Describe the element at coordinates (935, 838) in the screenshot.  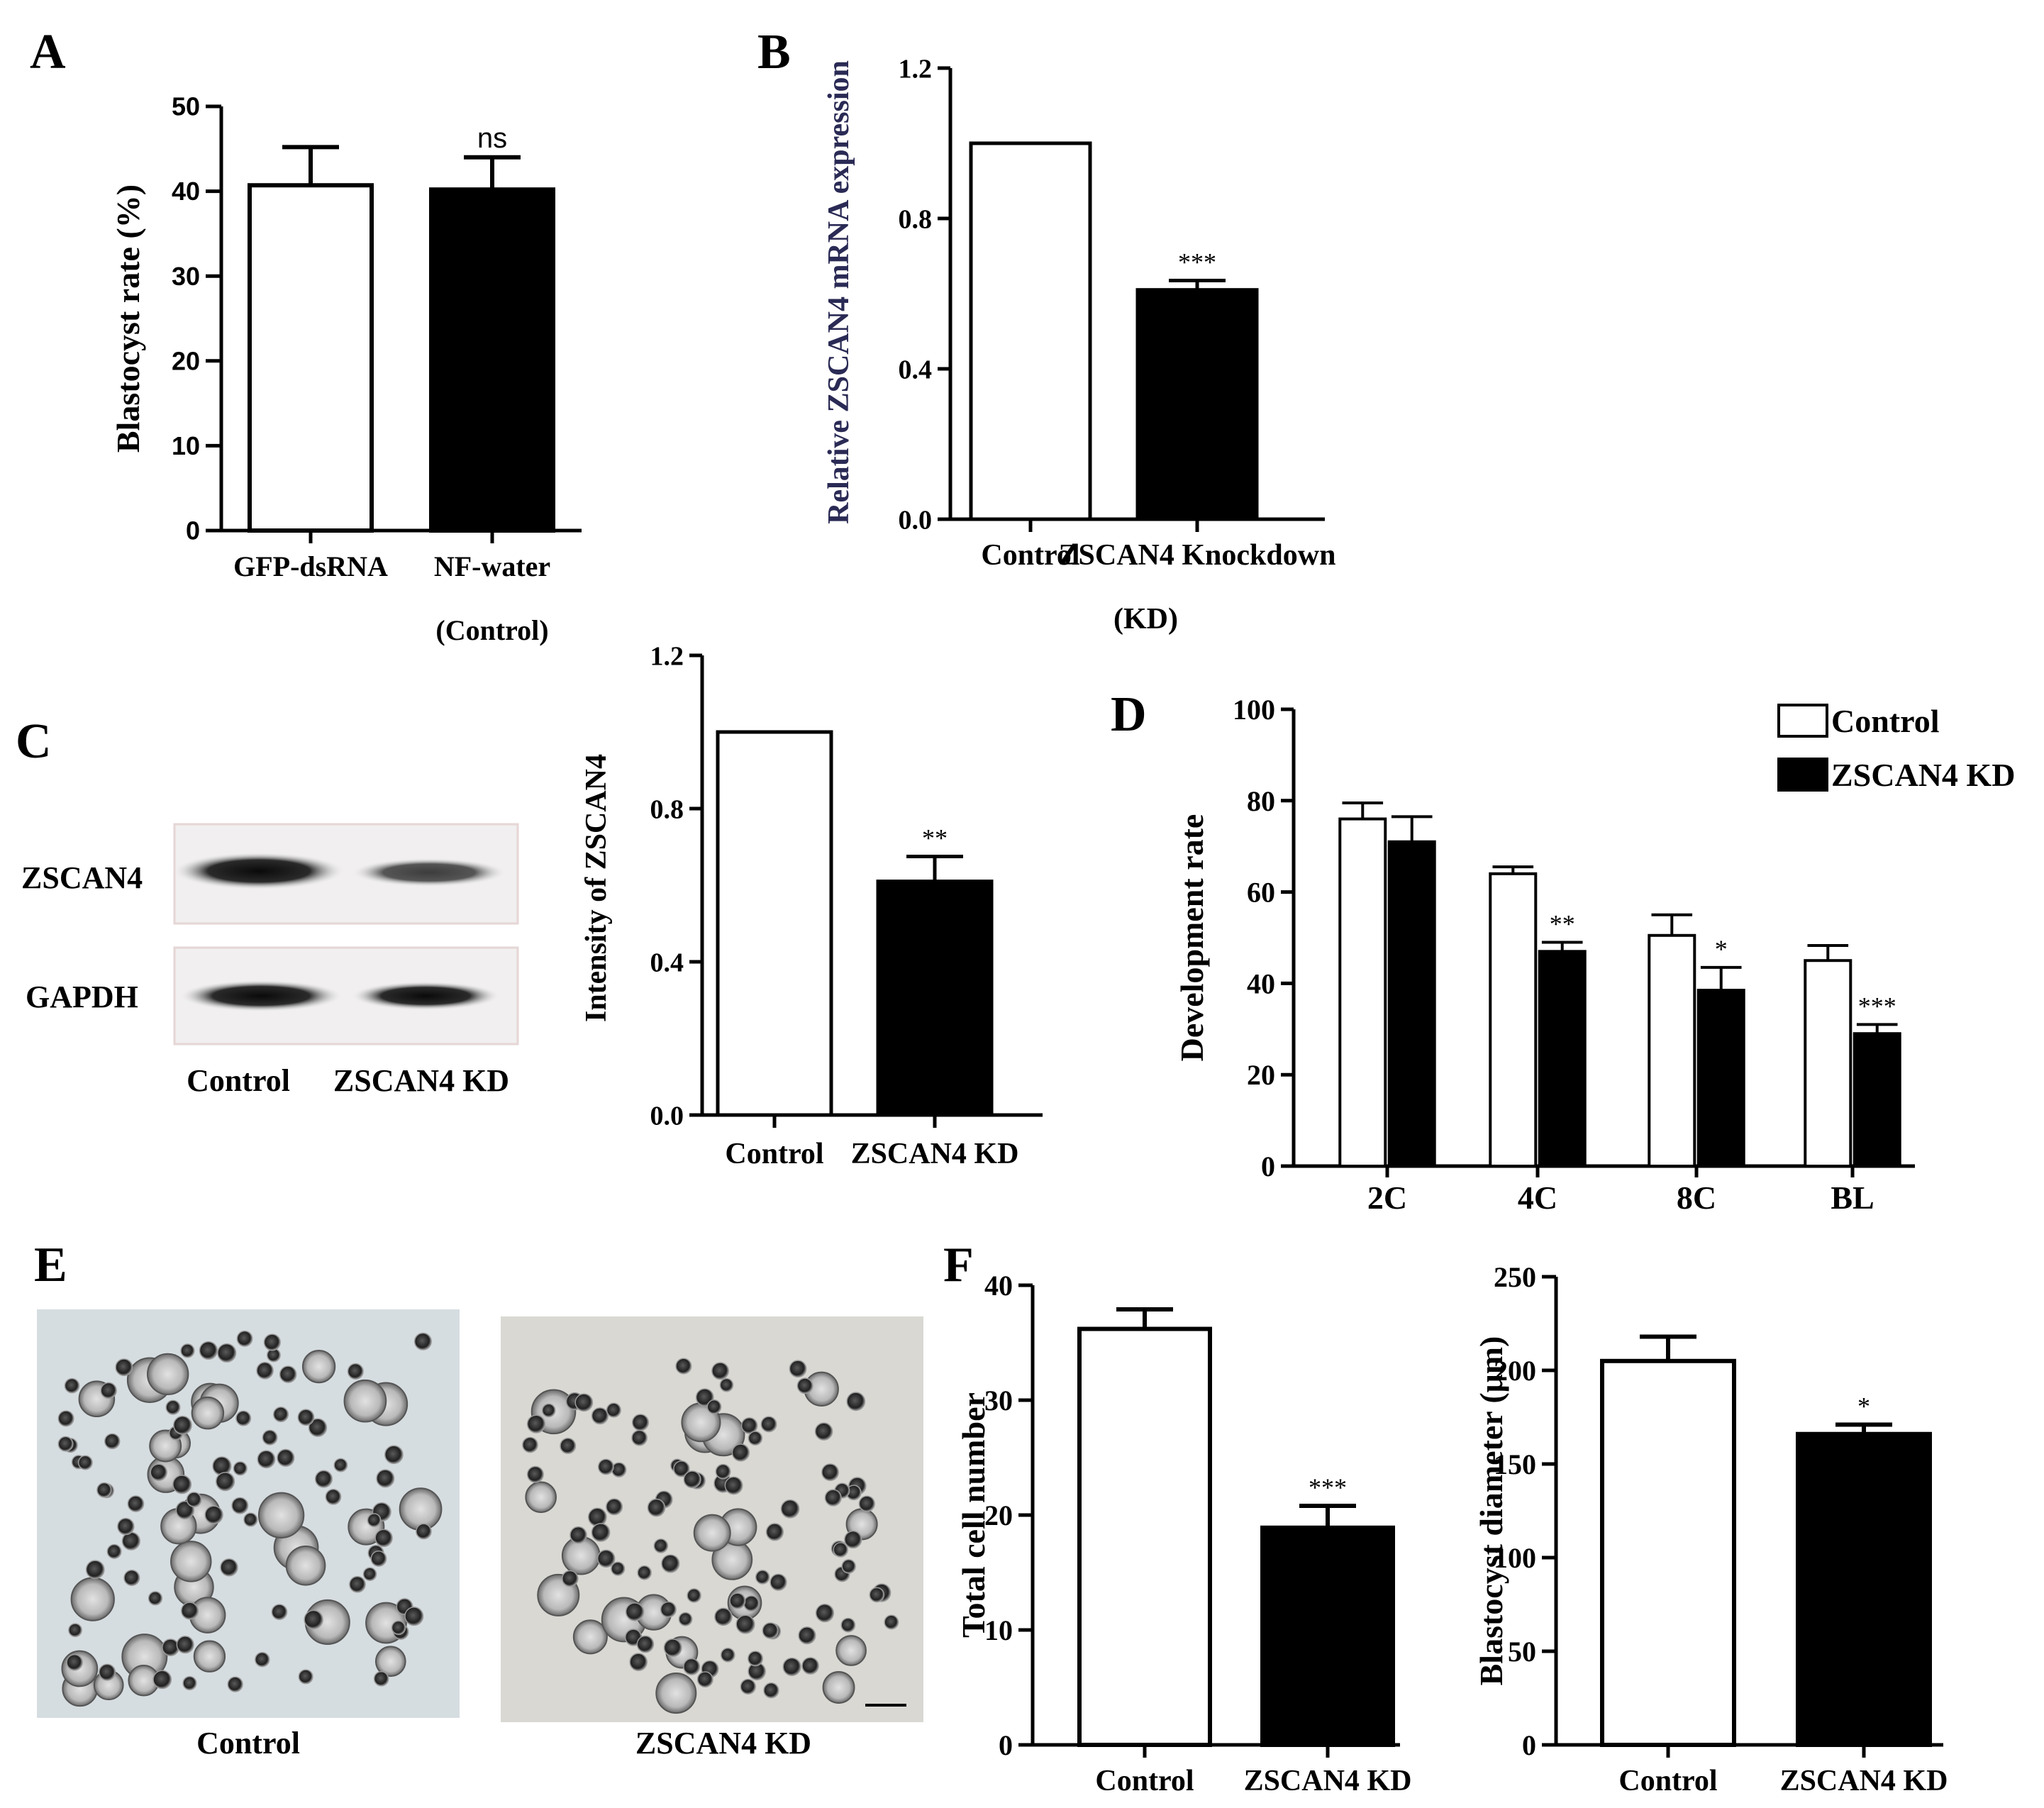
I see `significance-label: **` at that location.